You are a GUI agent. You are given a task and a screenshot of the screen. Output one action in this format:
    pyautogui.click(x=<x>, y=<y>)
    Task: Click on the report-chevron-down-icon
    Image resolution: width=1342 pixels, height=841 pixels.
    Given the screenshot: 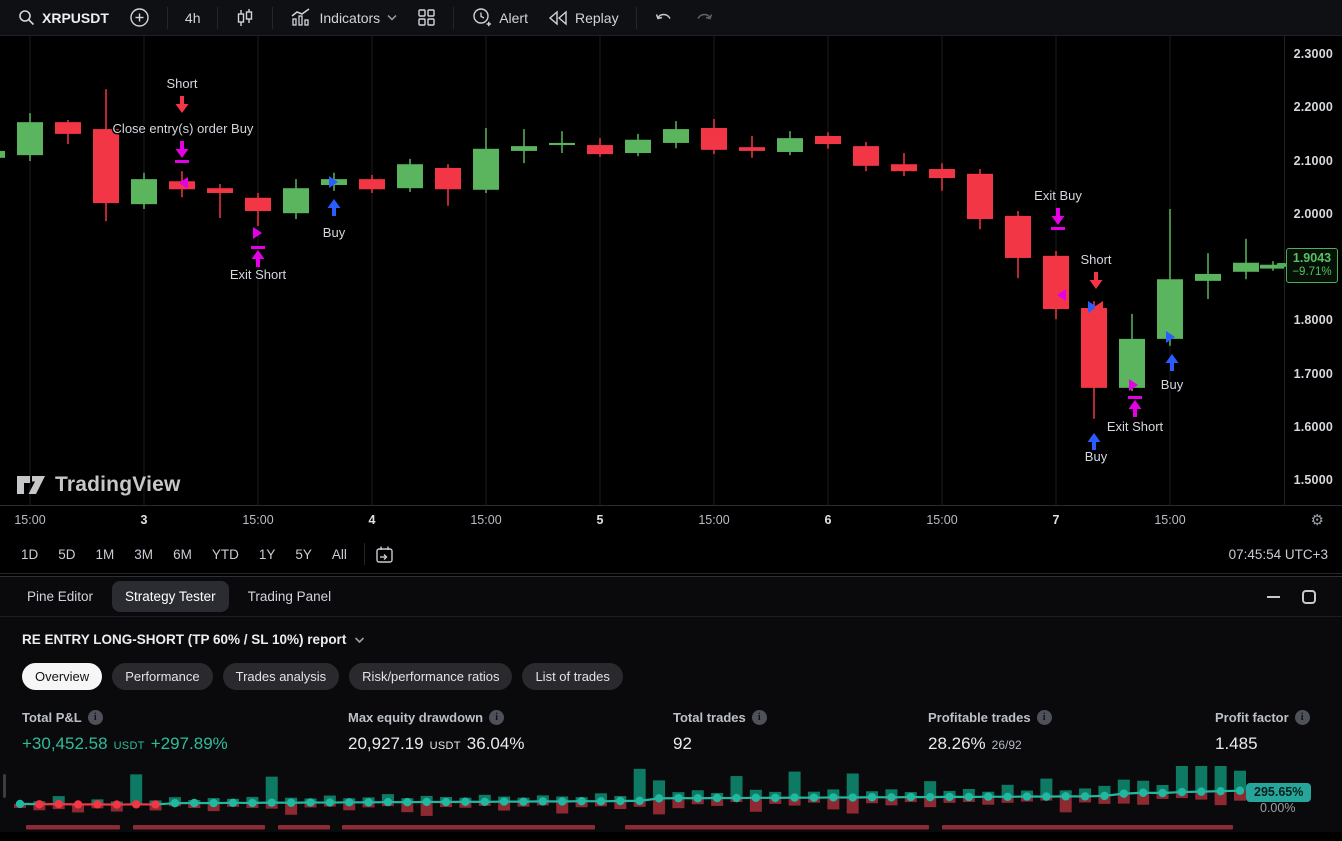 What is the action you would take?
    pyautogui.click(x=359, y=640)
    